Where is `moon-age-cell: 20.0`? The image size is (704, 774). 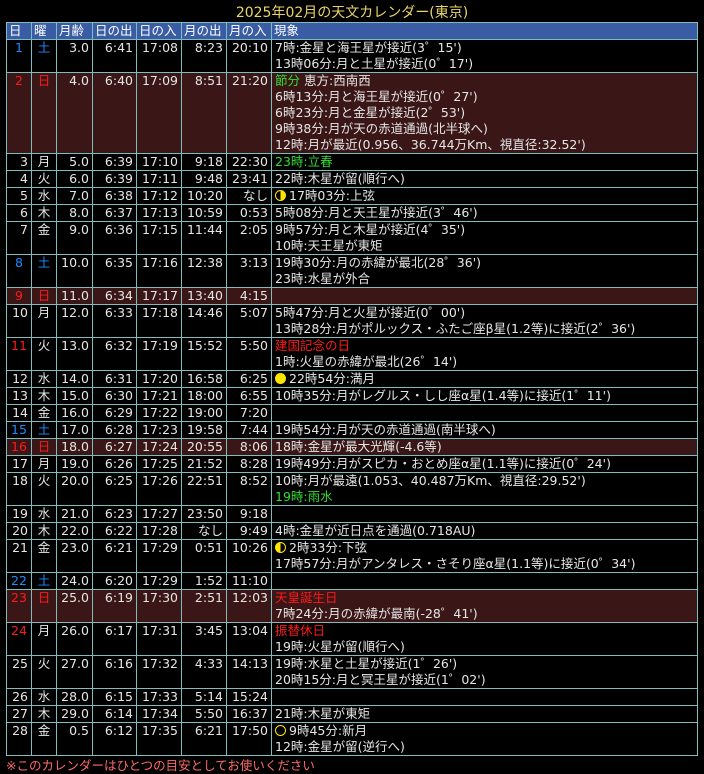
moon-age-cell: 20.0 is located at coordinates (74, 489).